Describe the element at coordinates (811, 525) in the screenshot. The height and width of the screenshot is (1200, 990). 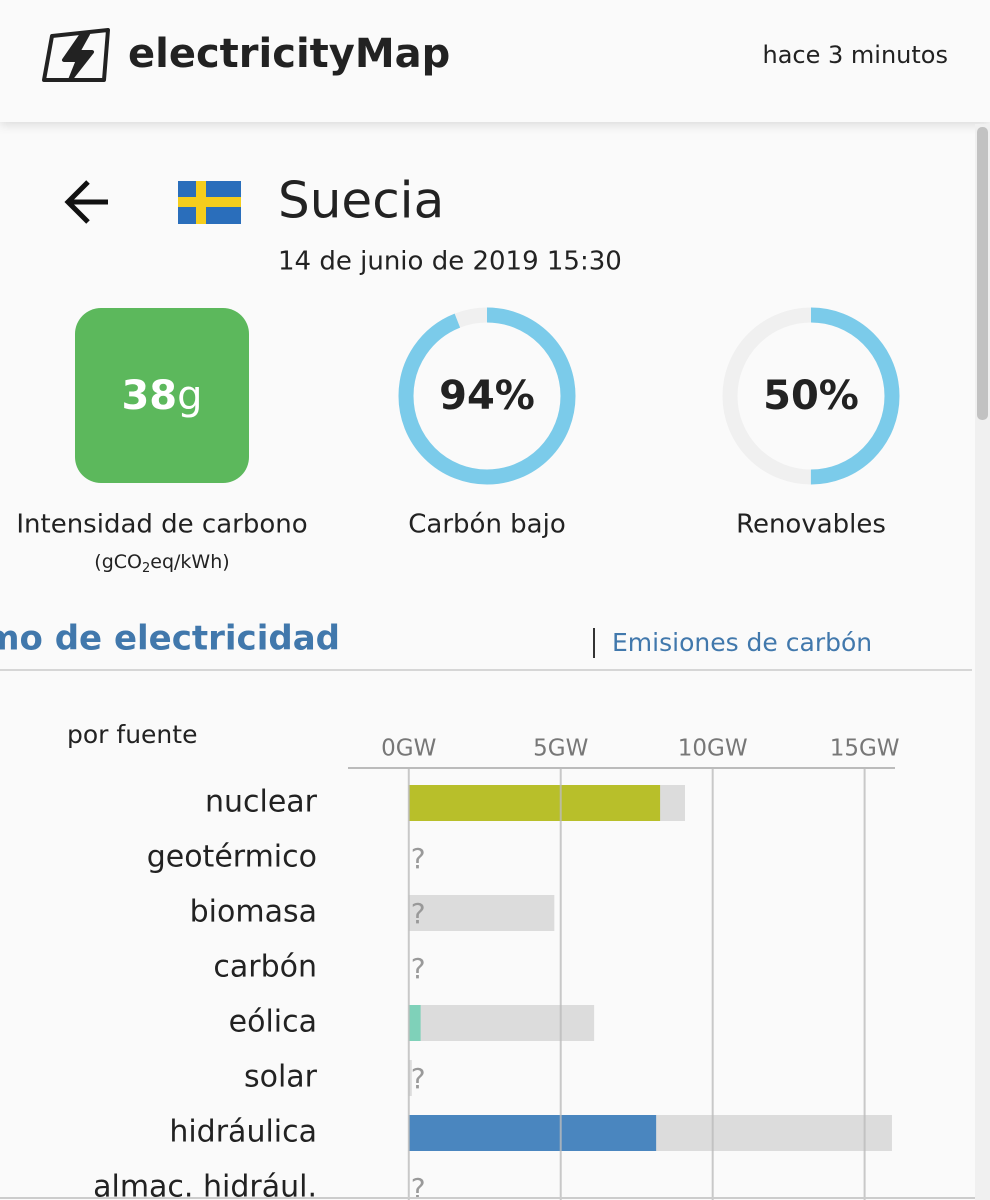
I see `ratio-label: Renovables` at that location.